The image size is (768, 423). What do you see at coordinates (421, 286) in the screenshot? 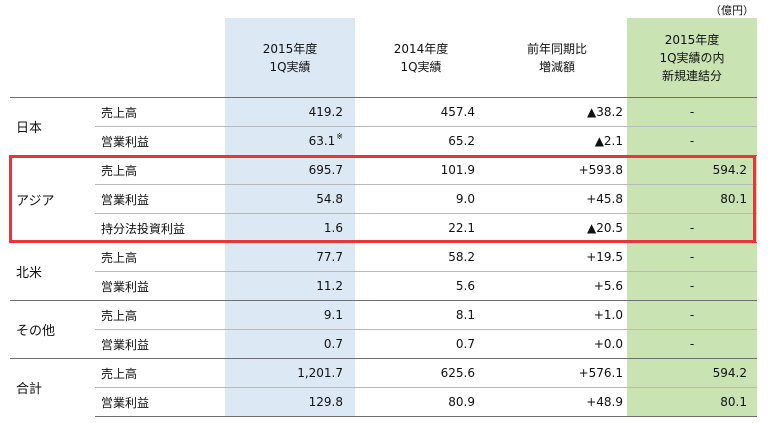
I see `value-2014: 5.6` at bounding box center [421, 286].